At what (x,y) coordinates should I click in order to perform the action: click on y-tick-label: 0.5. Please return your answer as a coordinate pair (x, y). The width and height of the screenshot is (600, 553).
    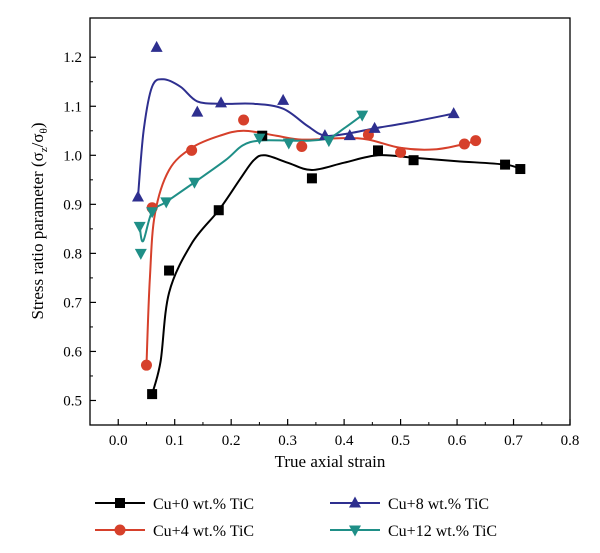
    Looking at the image, I should click on (72, 401).